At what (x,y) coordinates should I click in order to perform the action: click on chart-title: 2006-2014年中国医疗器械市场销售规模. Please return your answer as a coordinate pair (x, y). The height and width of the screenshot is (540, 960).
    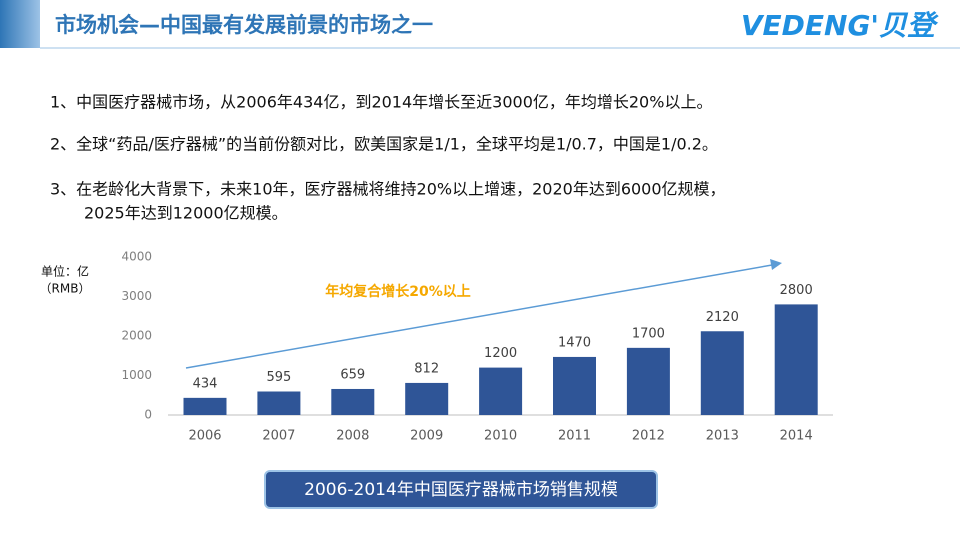
    Looking at the image, I should click on (461, 490).